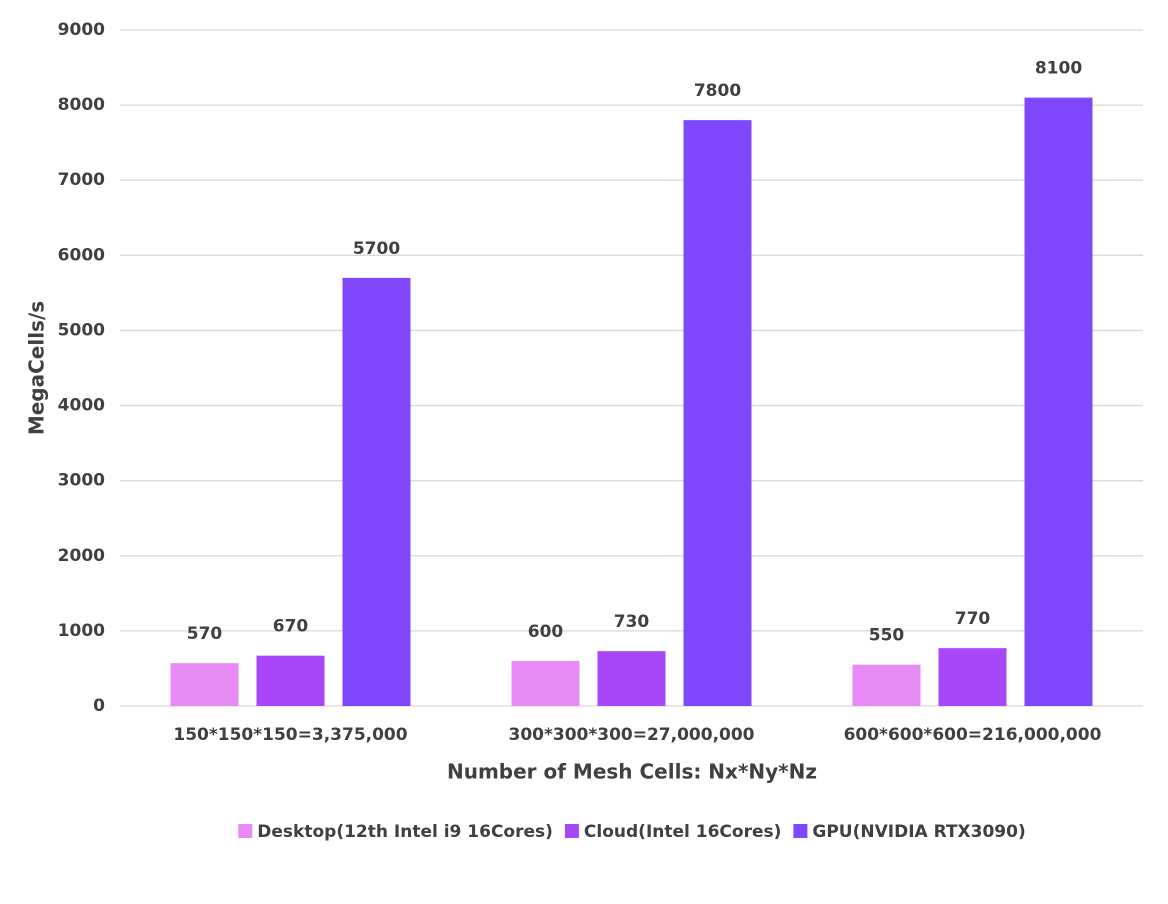 Image resolution: width=1168 pixels, height=904 pixels. I want to click on y-tick-label: 7000, so click(81, 180).